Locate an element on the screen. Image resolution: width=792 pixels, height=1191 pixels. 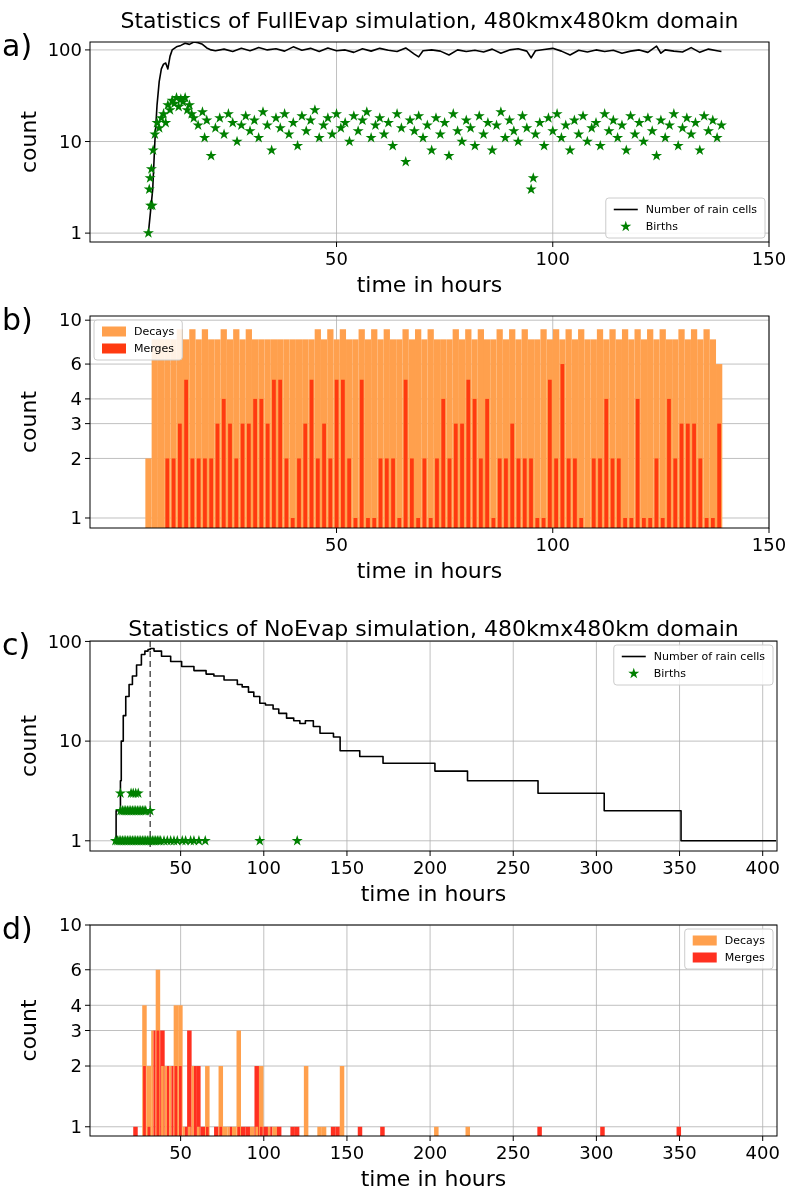
text: b) is located at coordinates (17, 319).